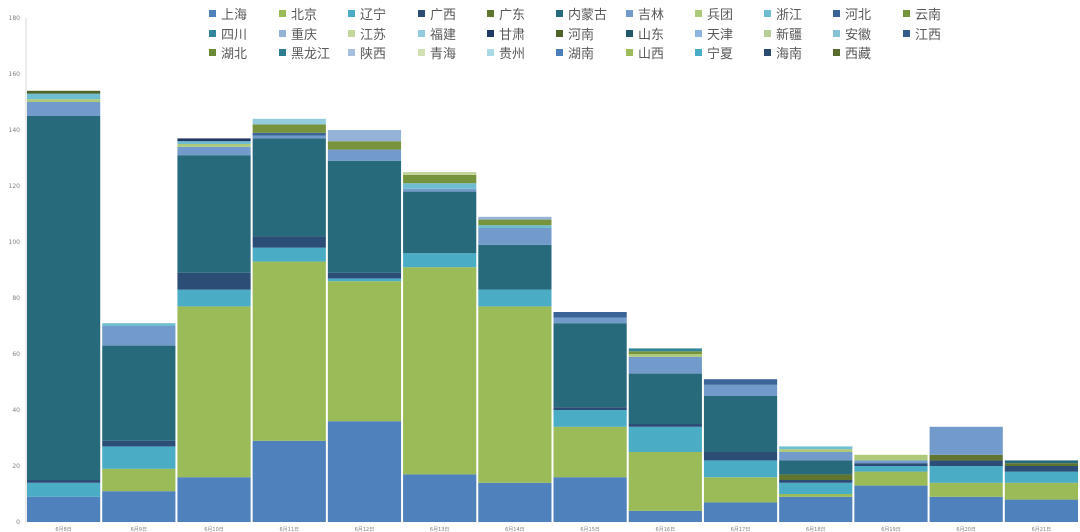 This screenshot has height=532, width=1080. What do you see at coordinates (373, 35) in the screenshot?
I see `legend-label: 江苏` at bounding box center [373, 35].